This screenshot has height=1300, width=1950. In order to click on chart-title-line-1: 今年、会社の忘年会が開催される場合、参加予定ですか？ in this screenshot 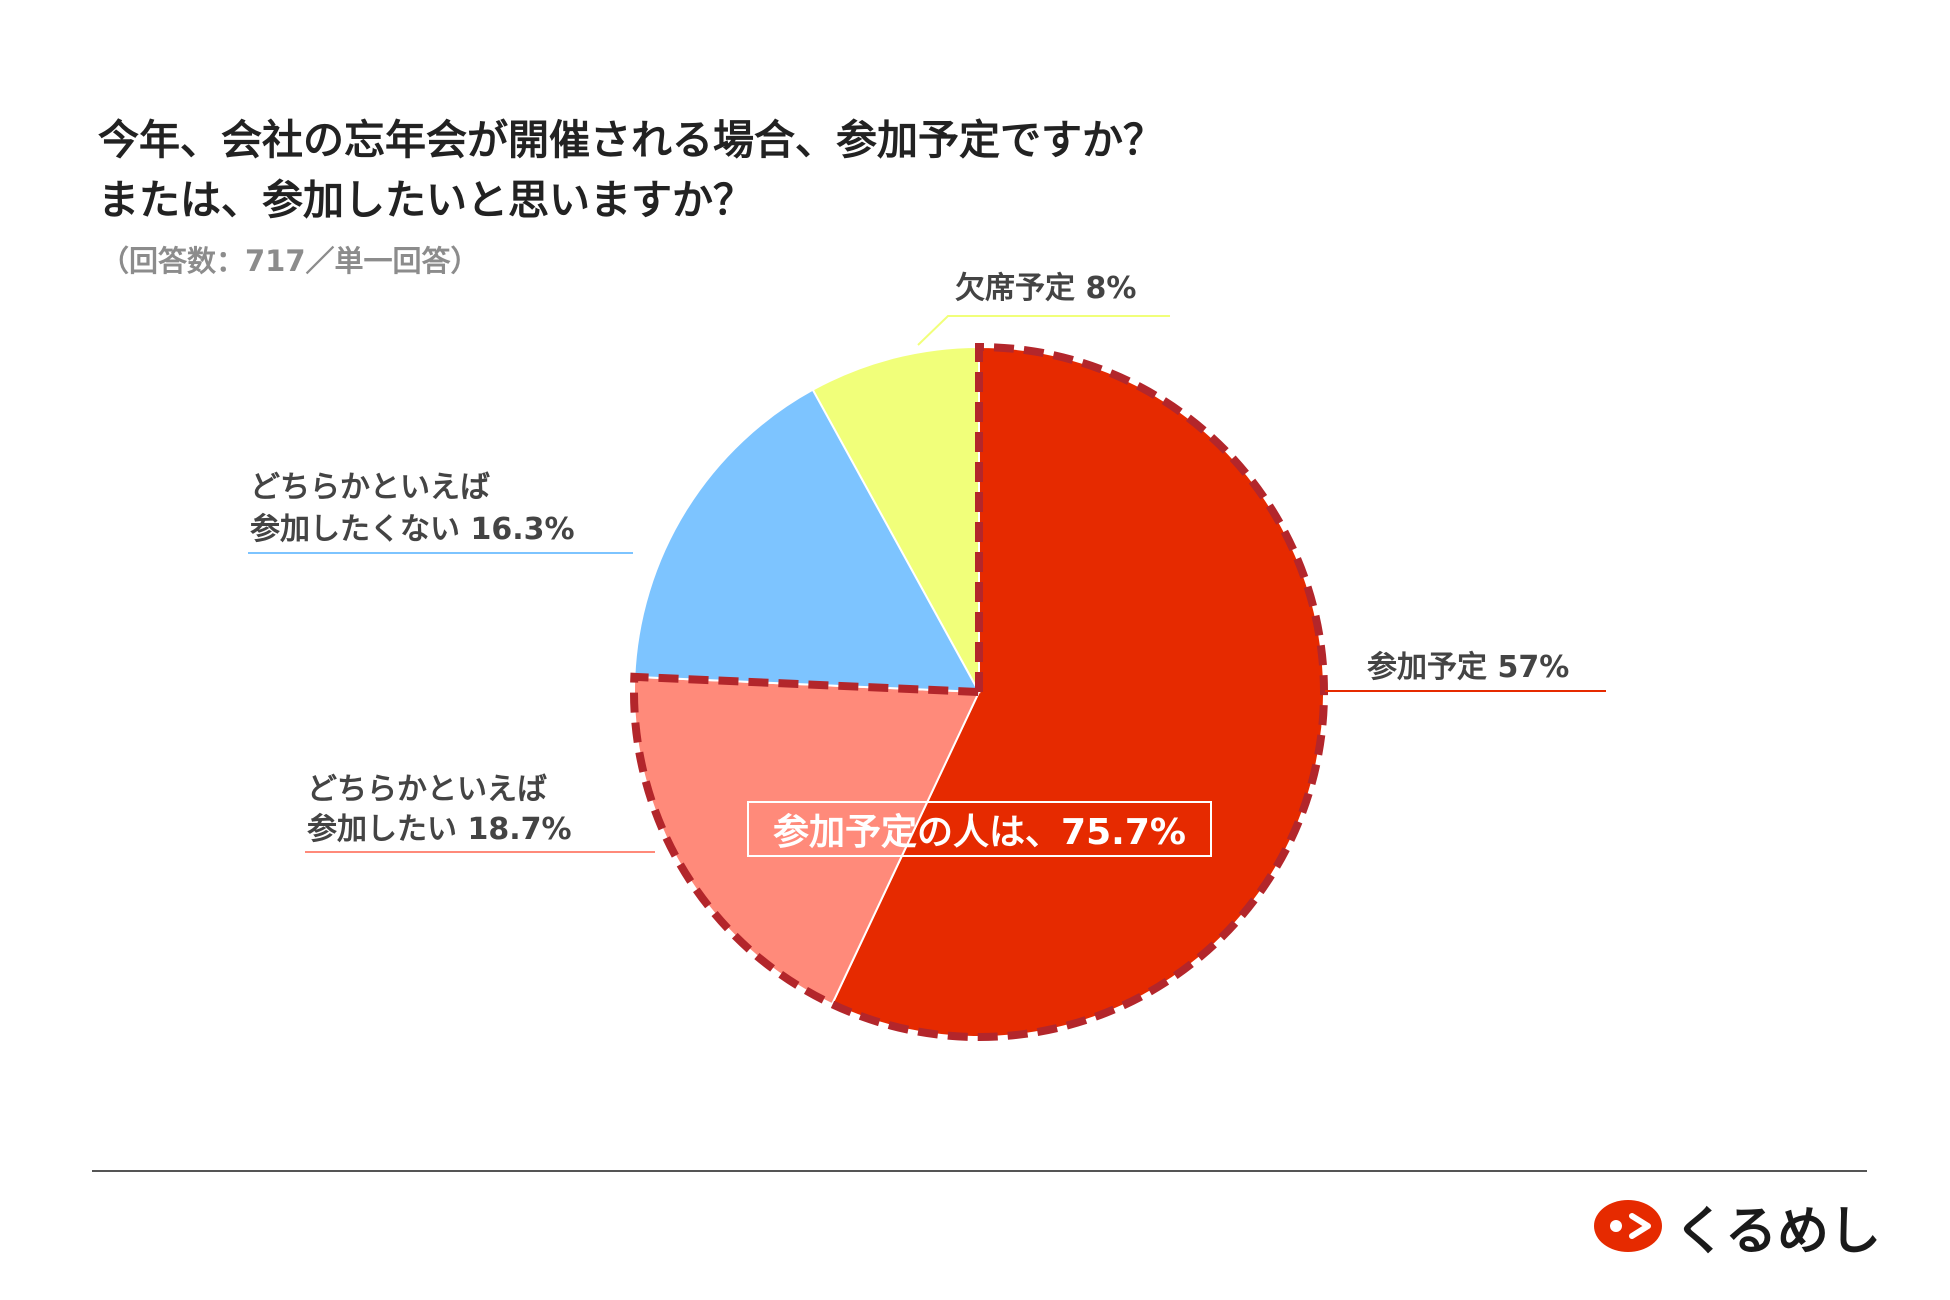, I will do `click(631, 140)`.